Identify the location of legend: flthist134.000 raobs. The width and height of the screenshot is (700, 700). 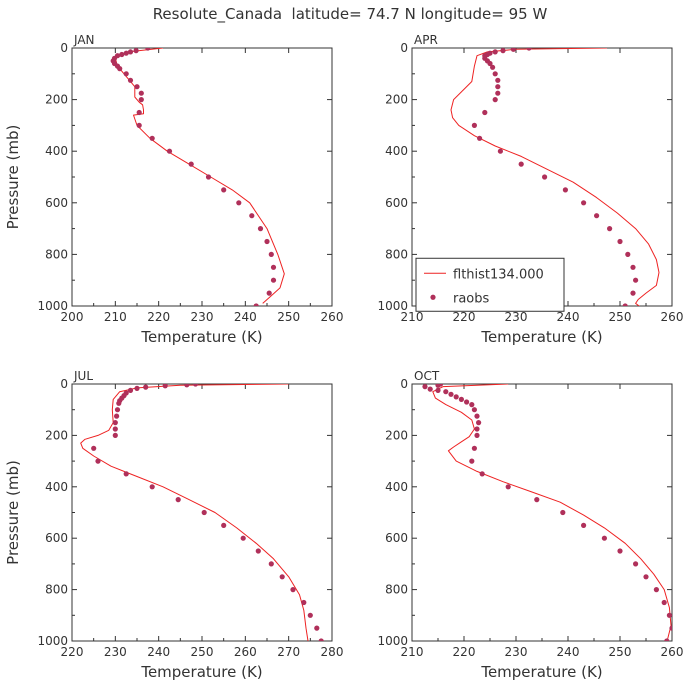
(490, 284).